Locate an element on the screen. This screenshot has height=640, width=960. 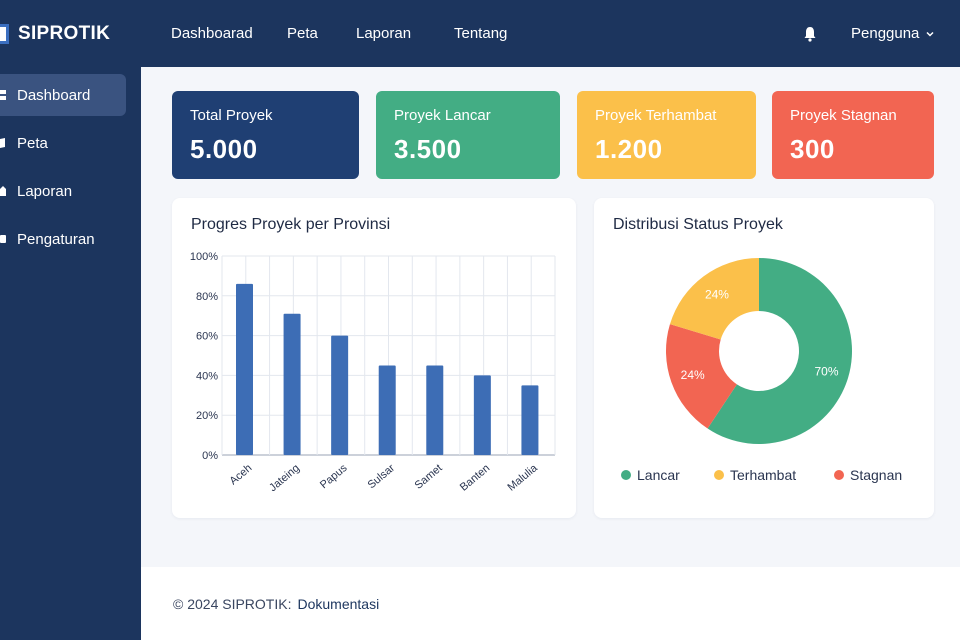
donut-slice-stagnan is located at coordinates (701, 376).